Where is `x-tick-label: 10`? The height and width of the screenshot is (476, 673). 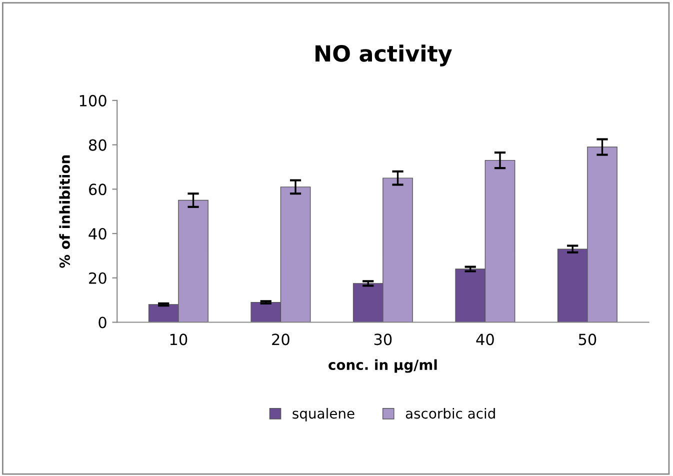 x-tick-label: 10 is located at coordinates (179, 340).